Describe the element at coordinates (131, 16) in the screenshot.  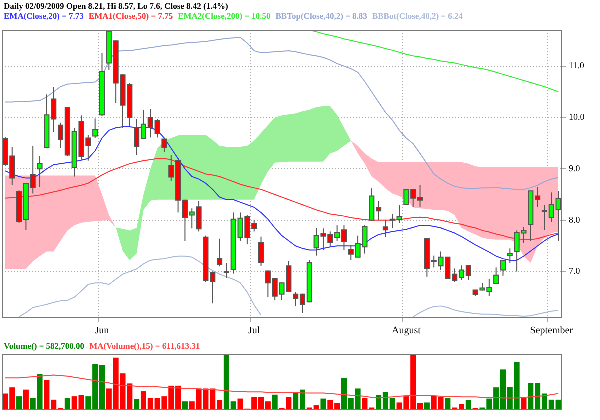
I see `text: EMA1(Close,50) = 7.75` at that location.